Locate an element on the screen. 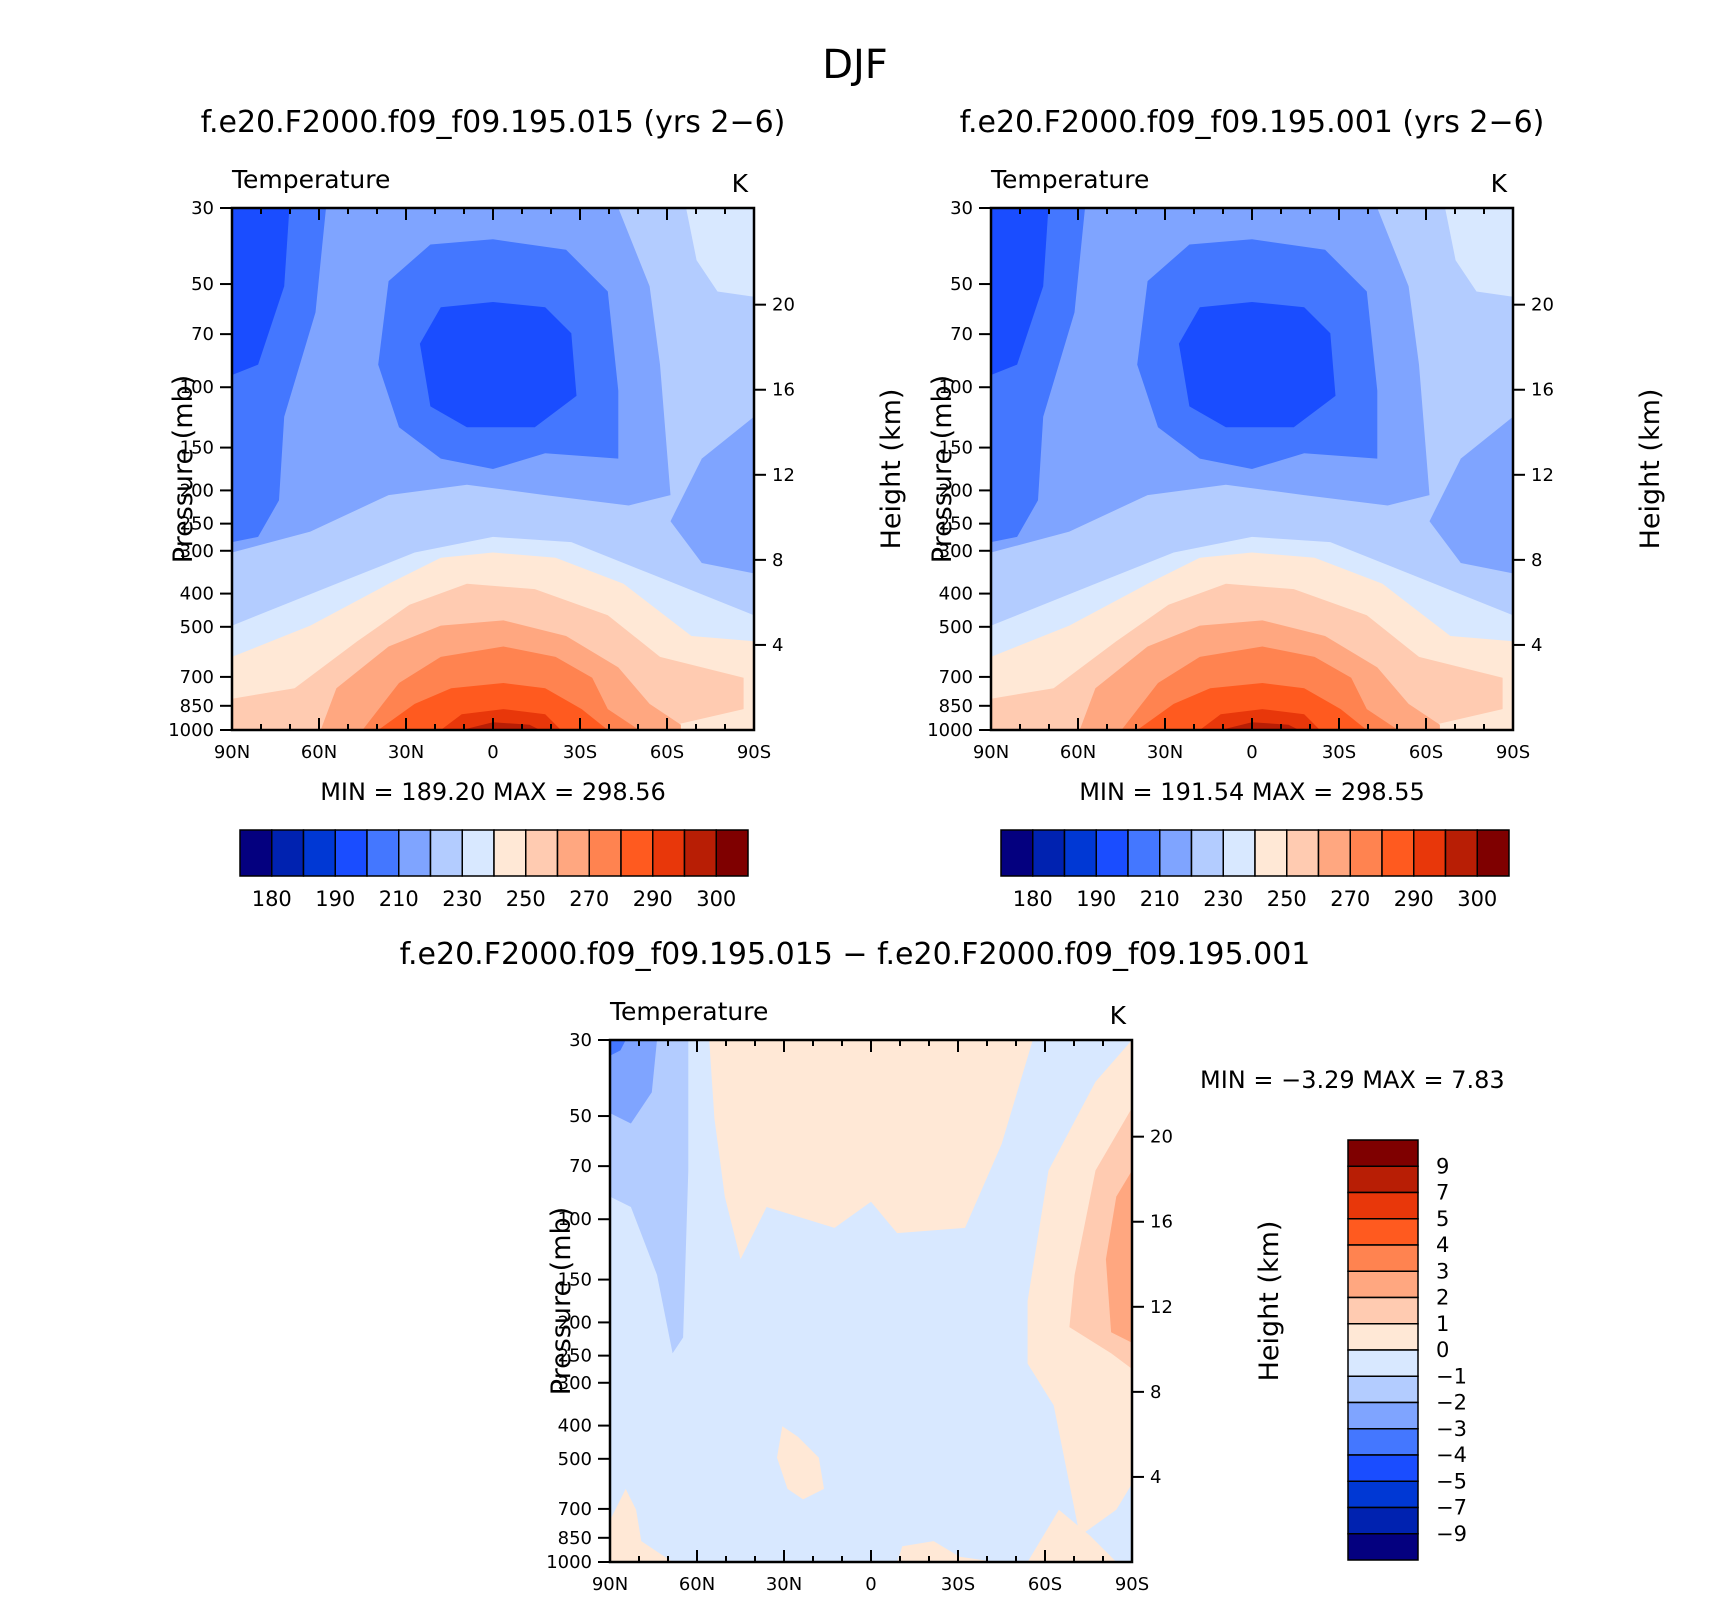 Image resolution: width=1710 pixels, height=1600 pixels. right-tick-label: 8 is located at coordinates (777, 560).